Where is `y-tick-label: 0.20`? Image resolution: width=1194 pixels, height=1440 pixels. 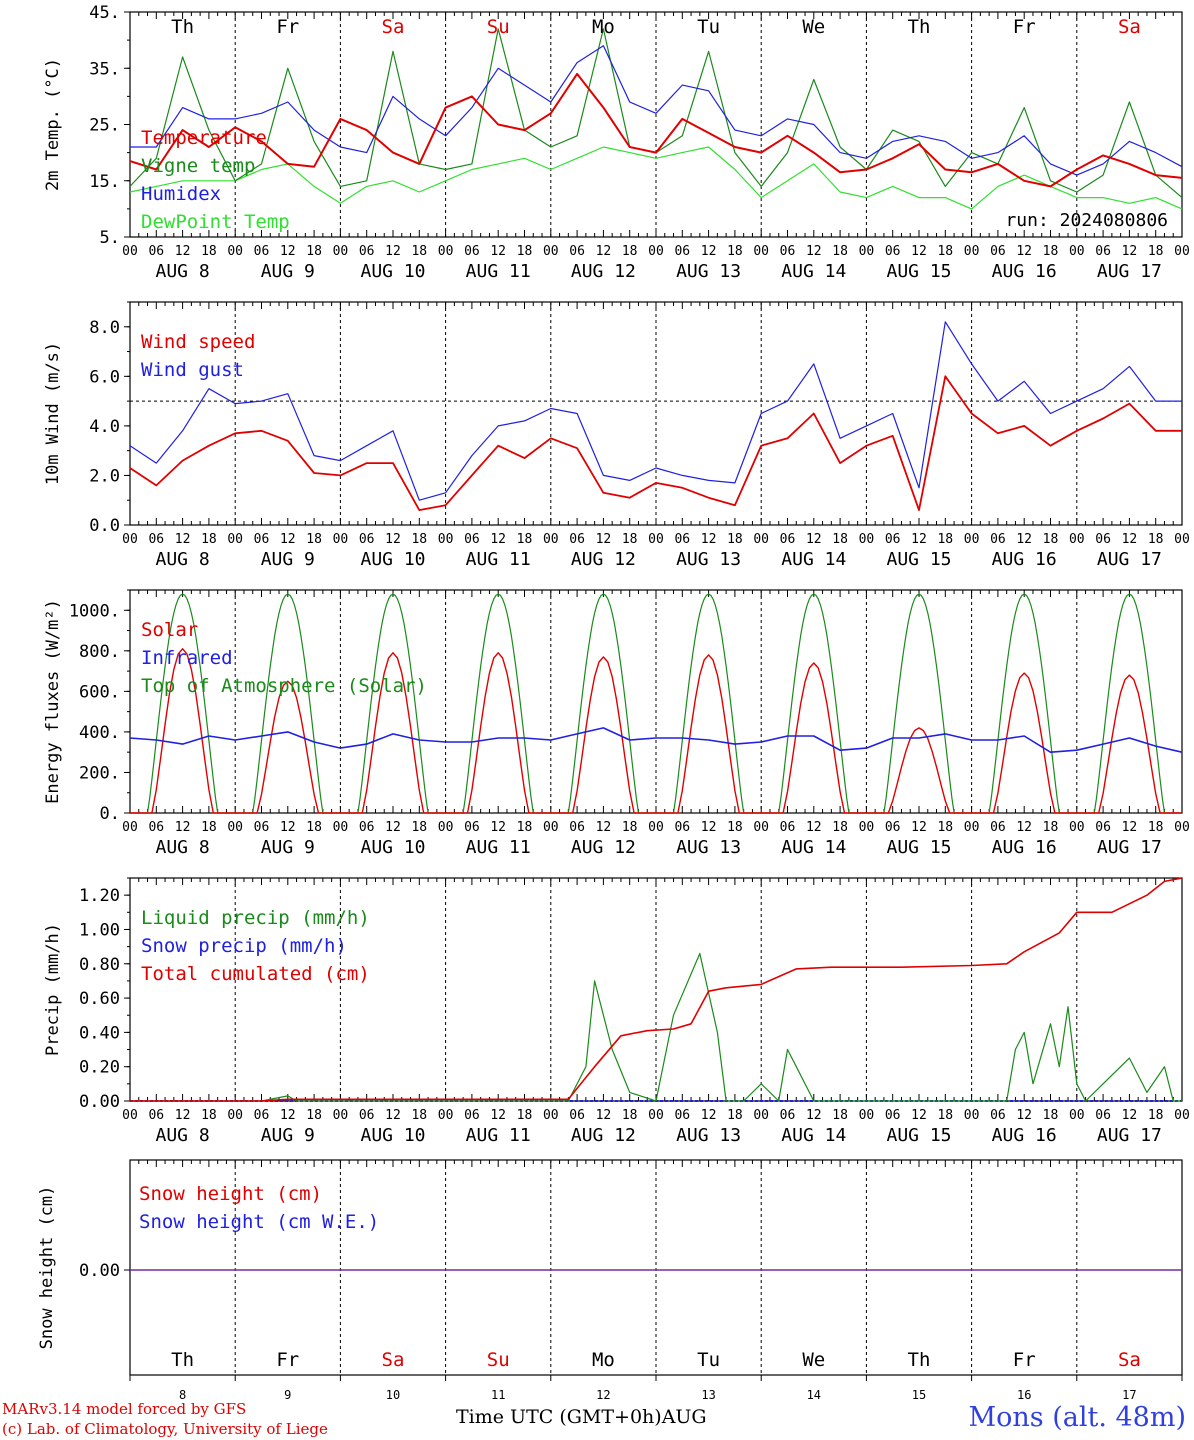 y-tick-label: 0.20 is located at coordinates (99, 1068).